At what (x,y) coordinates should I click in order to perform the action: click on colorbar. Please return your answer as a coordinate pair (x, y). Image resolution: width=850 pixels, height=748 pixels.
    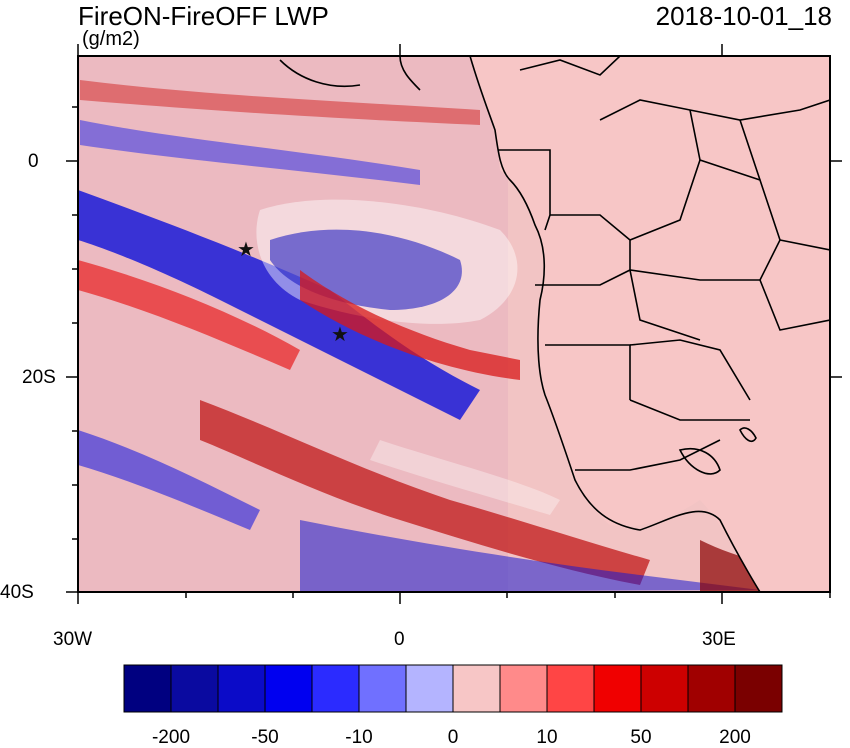
    Looking at the image, I should click on (453, 688).